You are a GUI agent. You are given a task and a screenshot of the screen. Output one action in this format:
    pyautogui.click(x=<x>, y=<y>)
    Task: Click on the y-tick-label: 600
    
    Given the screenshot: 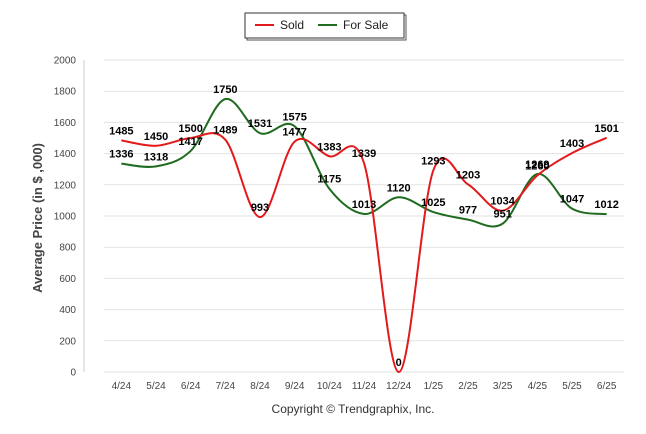 What is the action you would take?
    pyautogui.click(x=67, y=279)
    